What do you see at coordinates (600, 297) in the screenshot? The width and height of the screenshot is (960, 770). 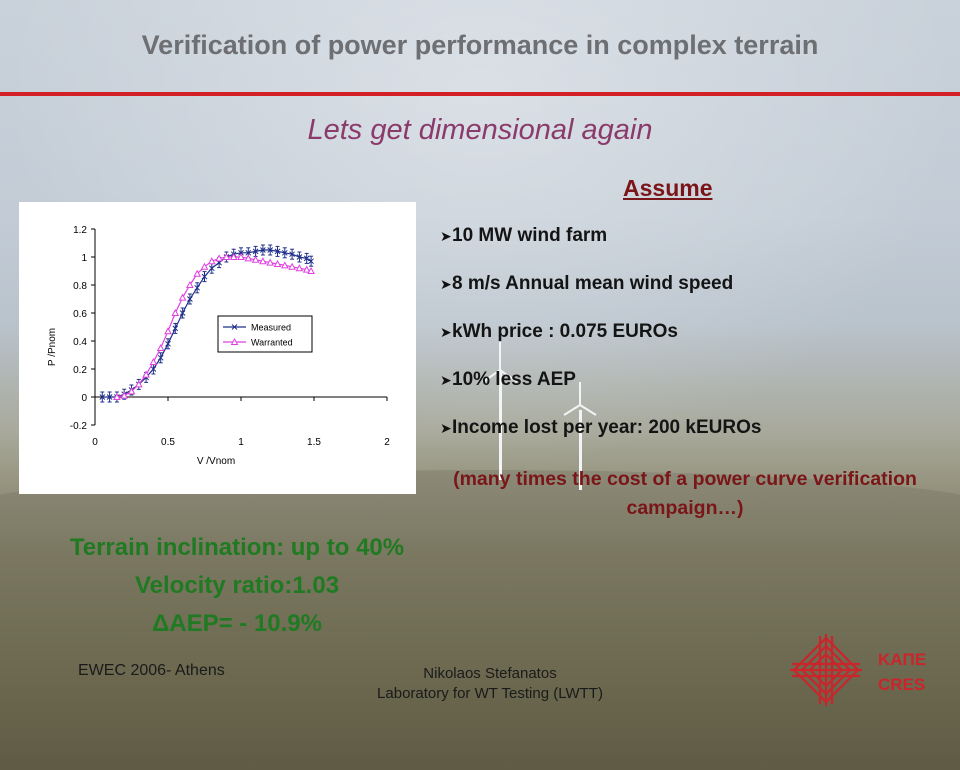 I see `list-item: ➤8 m/s Annual mean wind speed` at bounding box center [600, 297].